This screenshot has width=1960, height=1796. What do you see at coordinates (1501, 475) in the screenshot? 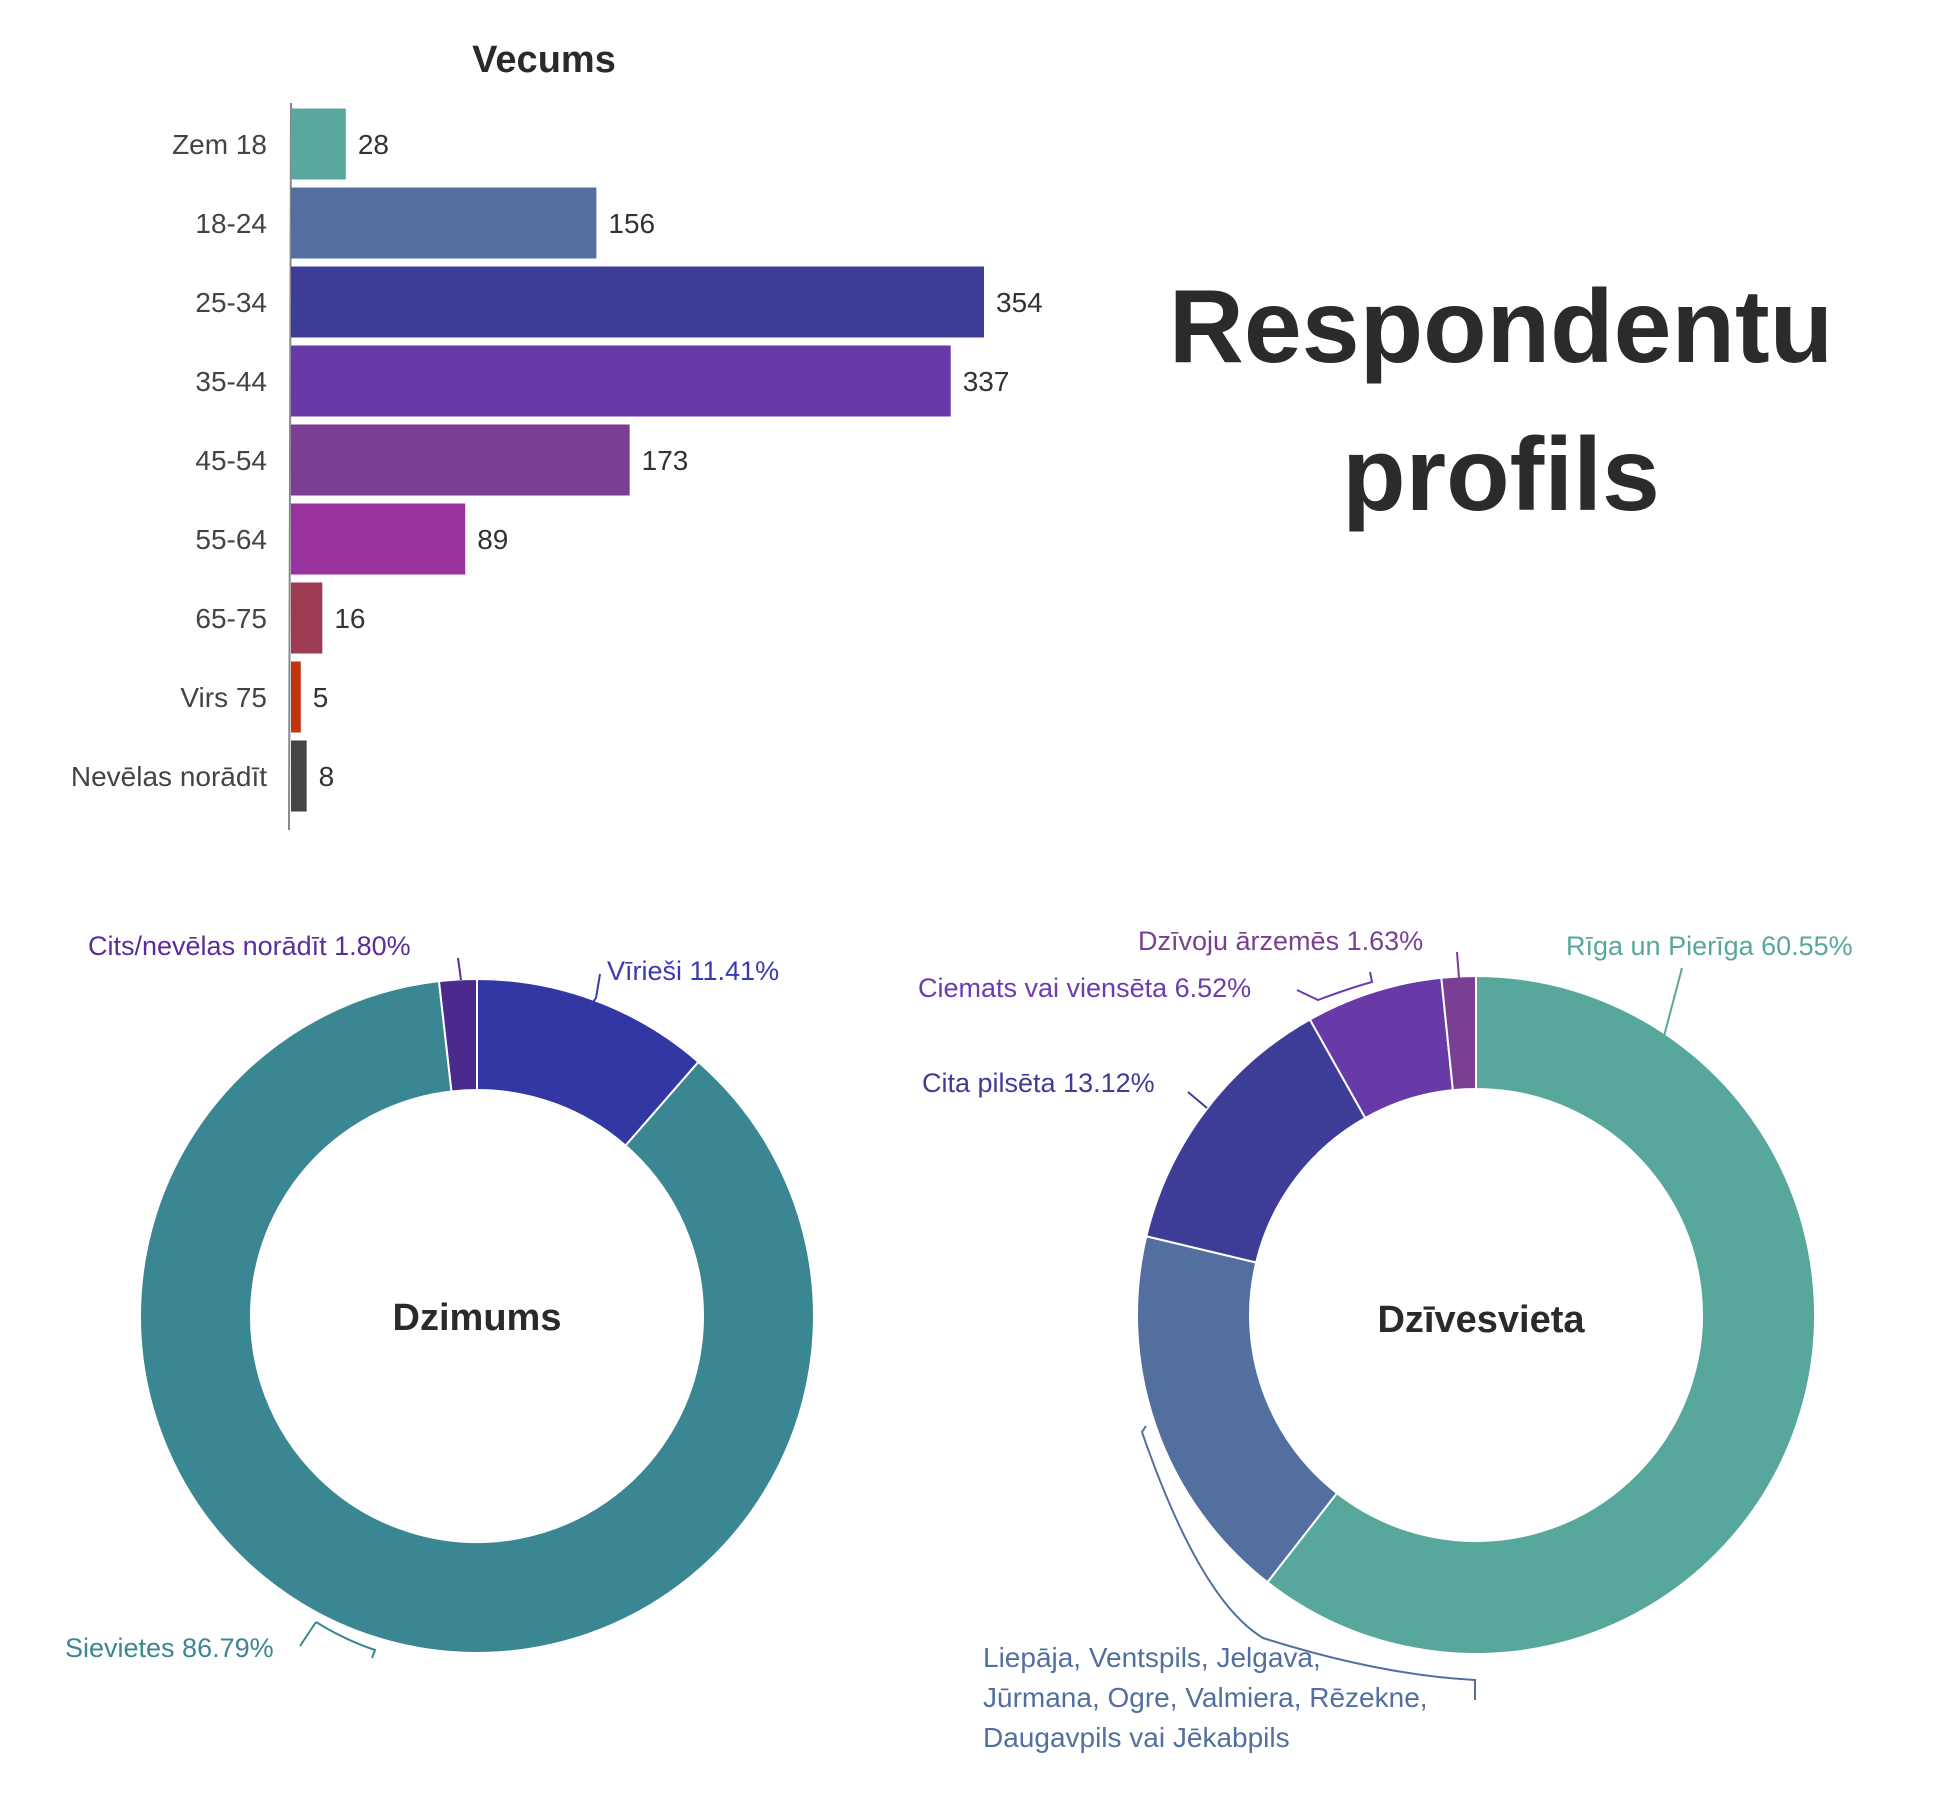
I see `headline-line-2: profils` at bounding box center [1501, 475].